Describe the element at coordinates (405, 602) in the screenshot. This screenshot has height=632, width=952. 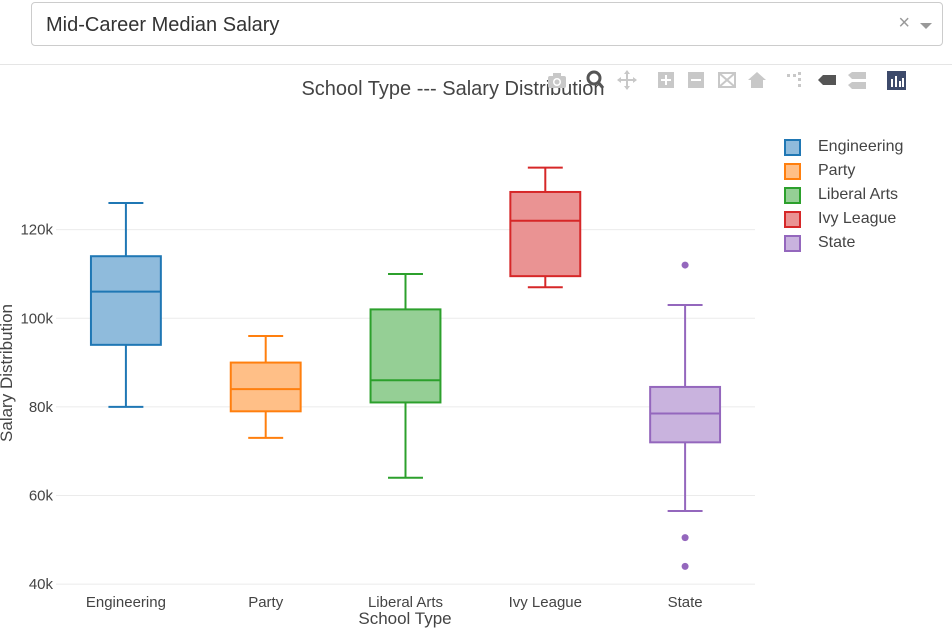
I see `x-tick-label: Liberal Arts` at that location.